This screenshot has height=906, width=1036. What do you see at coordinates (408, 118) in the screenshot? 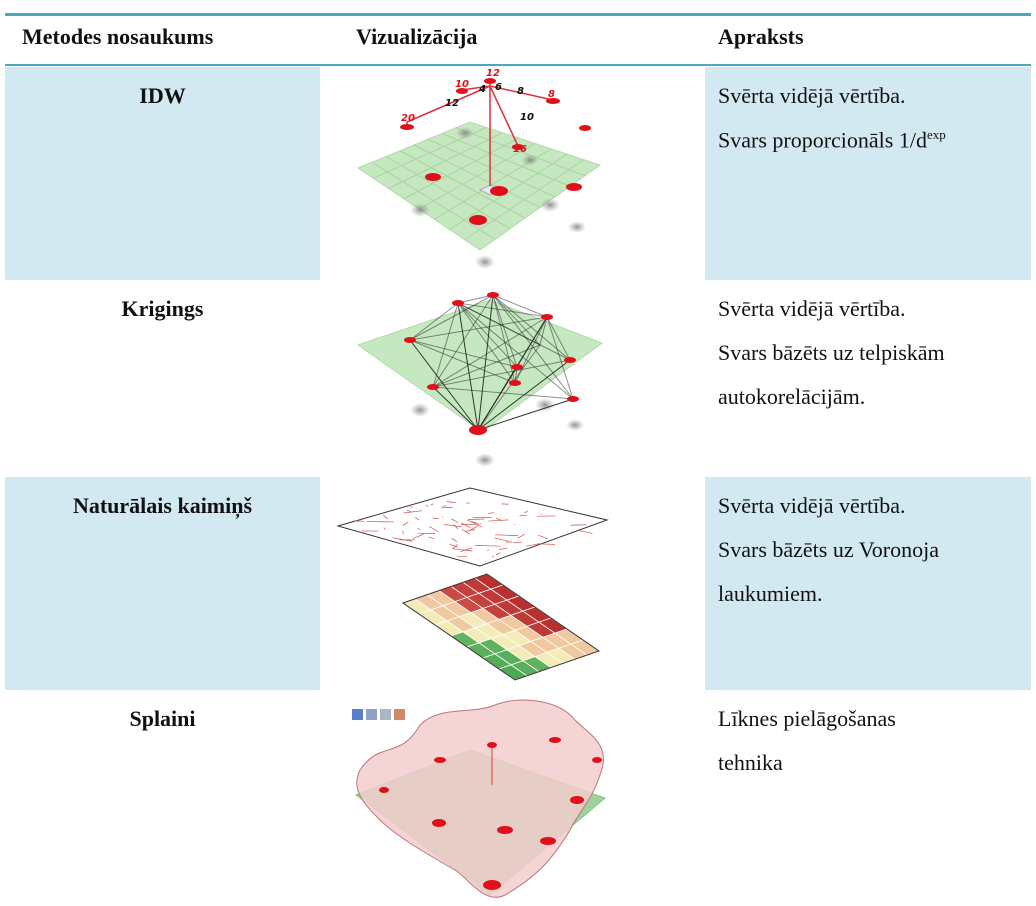
I see `figure-label: 20` at bounding box center [408, 118].